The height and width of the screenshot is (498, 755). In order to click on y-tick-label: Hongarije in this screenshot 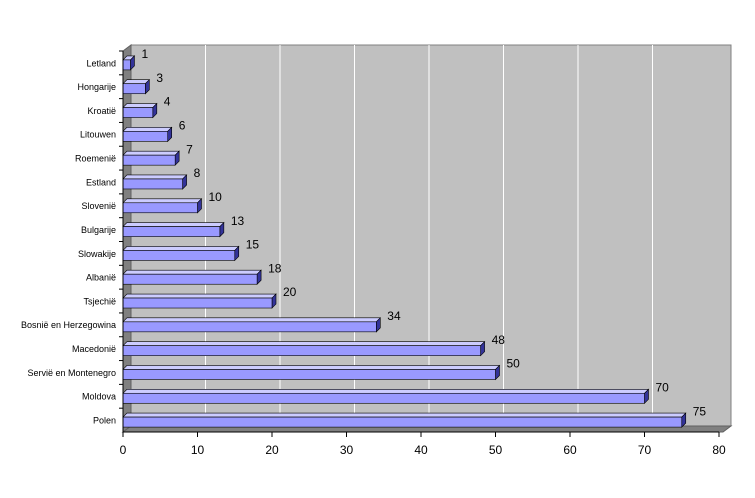, I will do `click(96, 87)`.